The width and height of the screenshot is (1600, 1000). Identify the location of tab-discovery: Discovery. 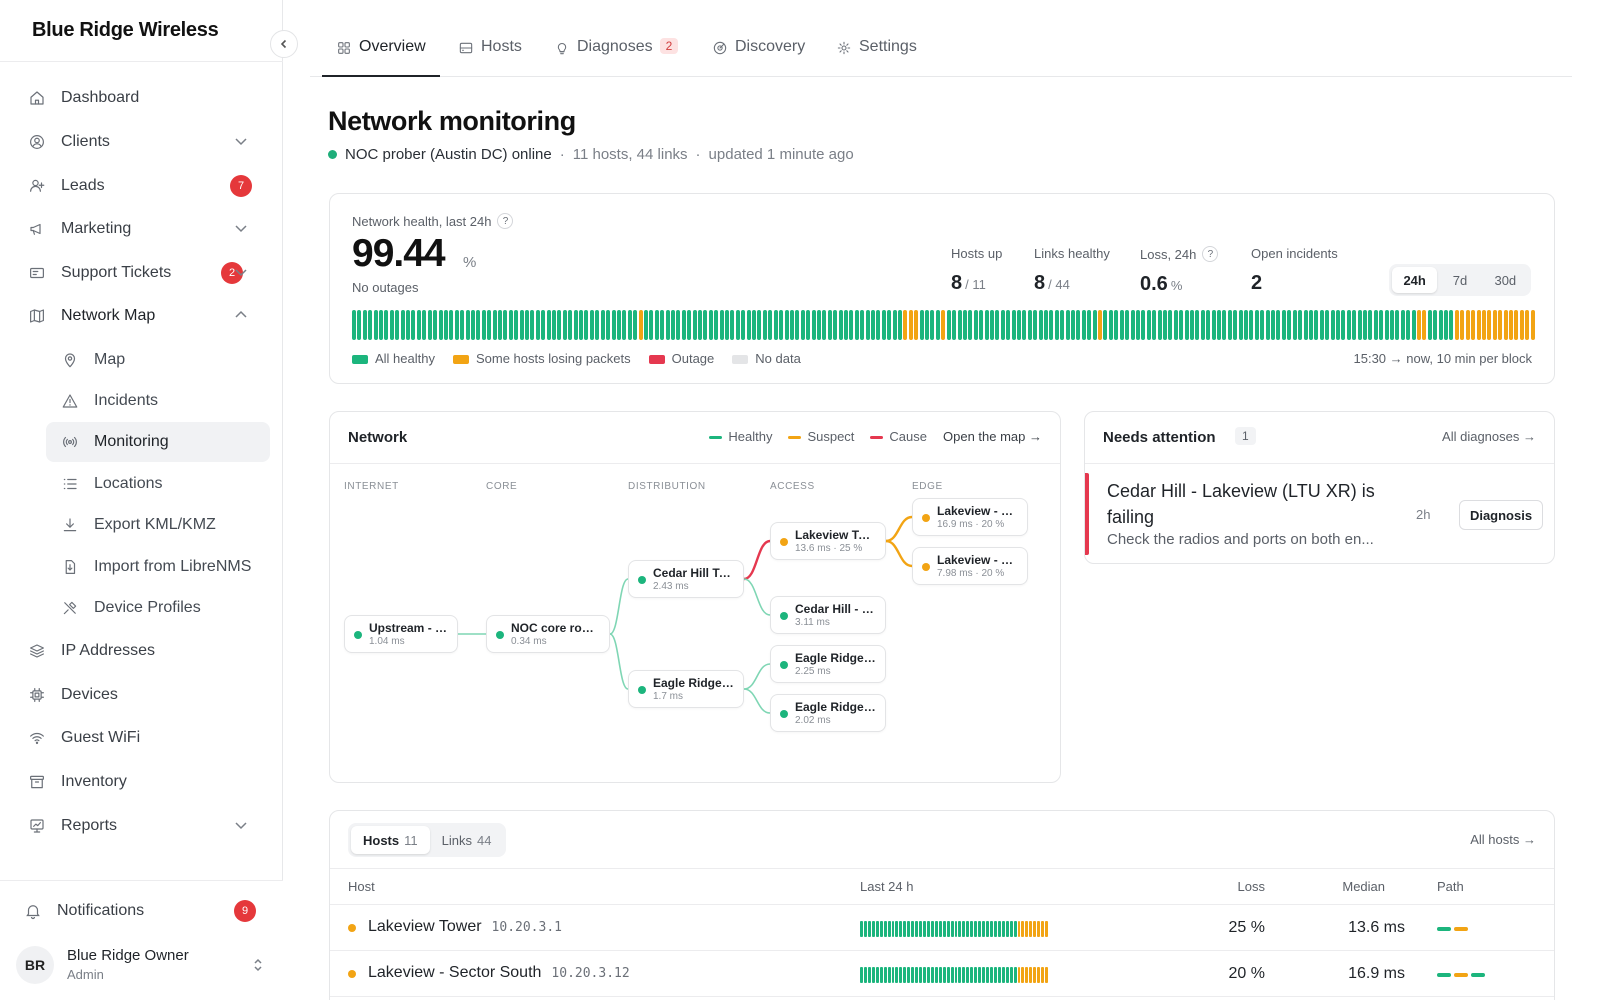
(758, 57).